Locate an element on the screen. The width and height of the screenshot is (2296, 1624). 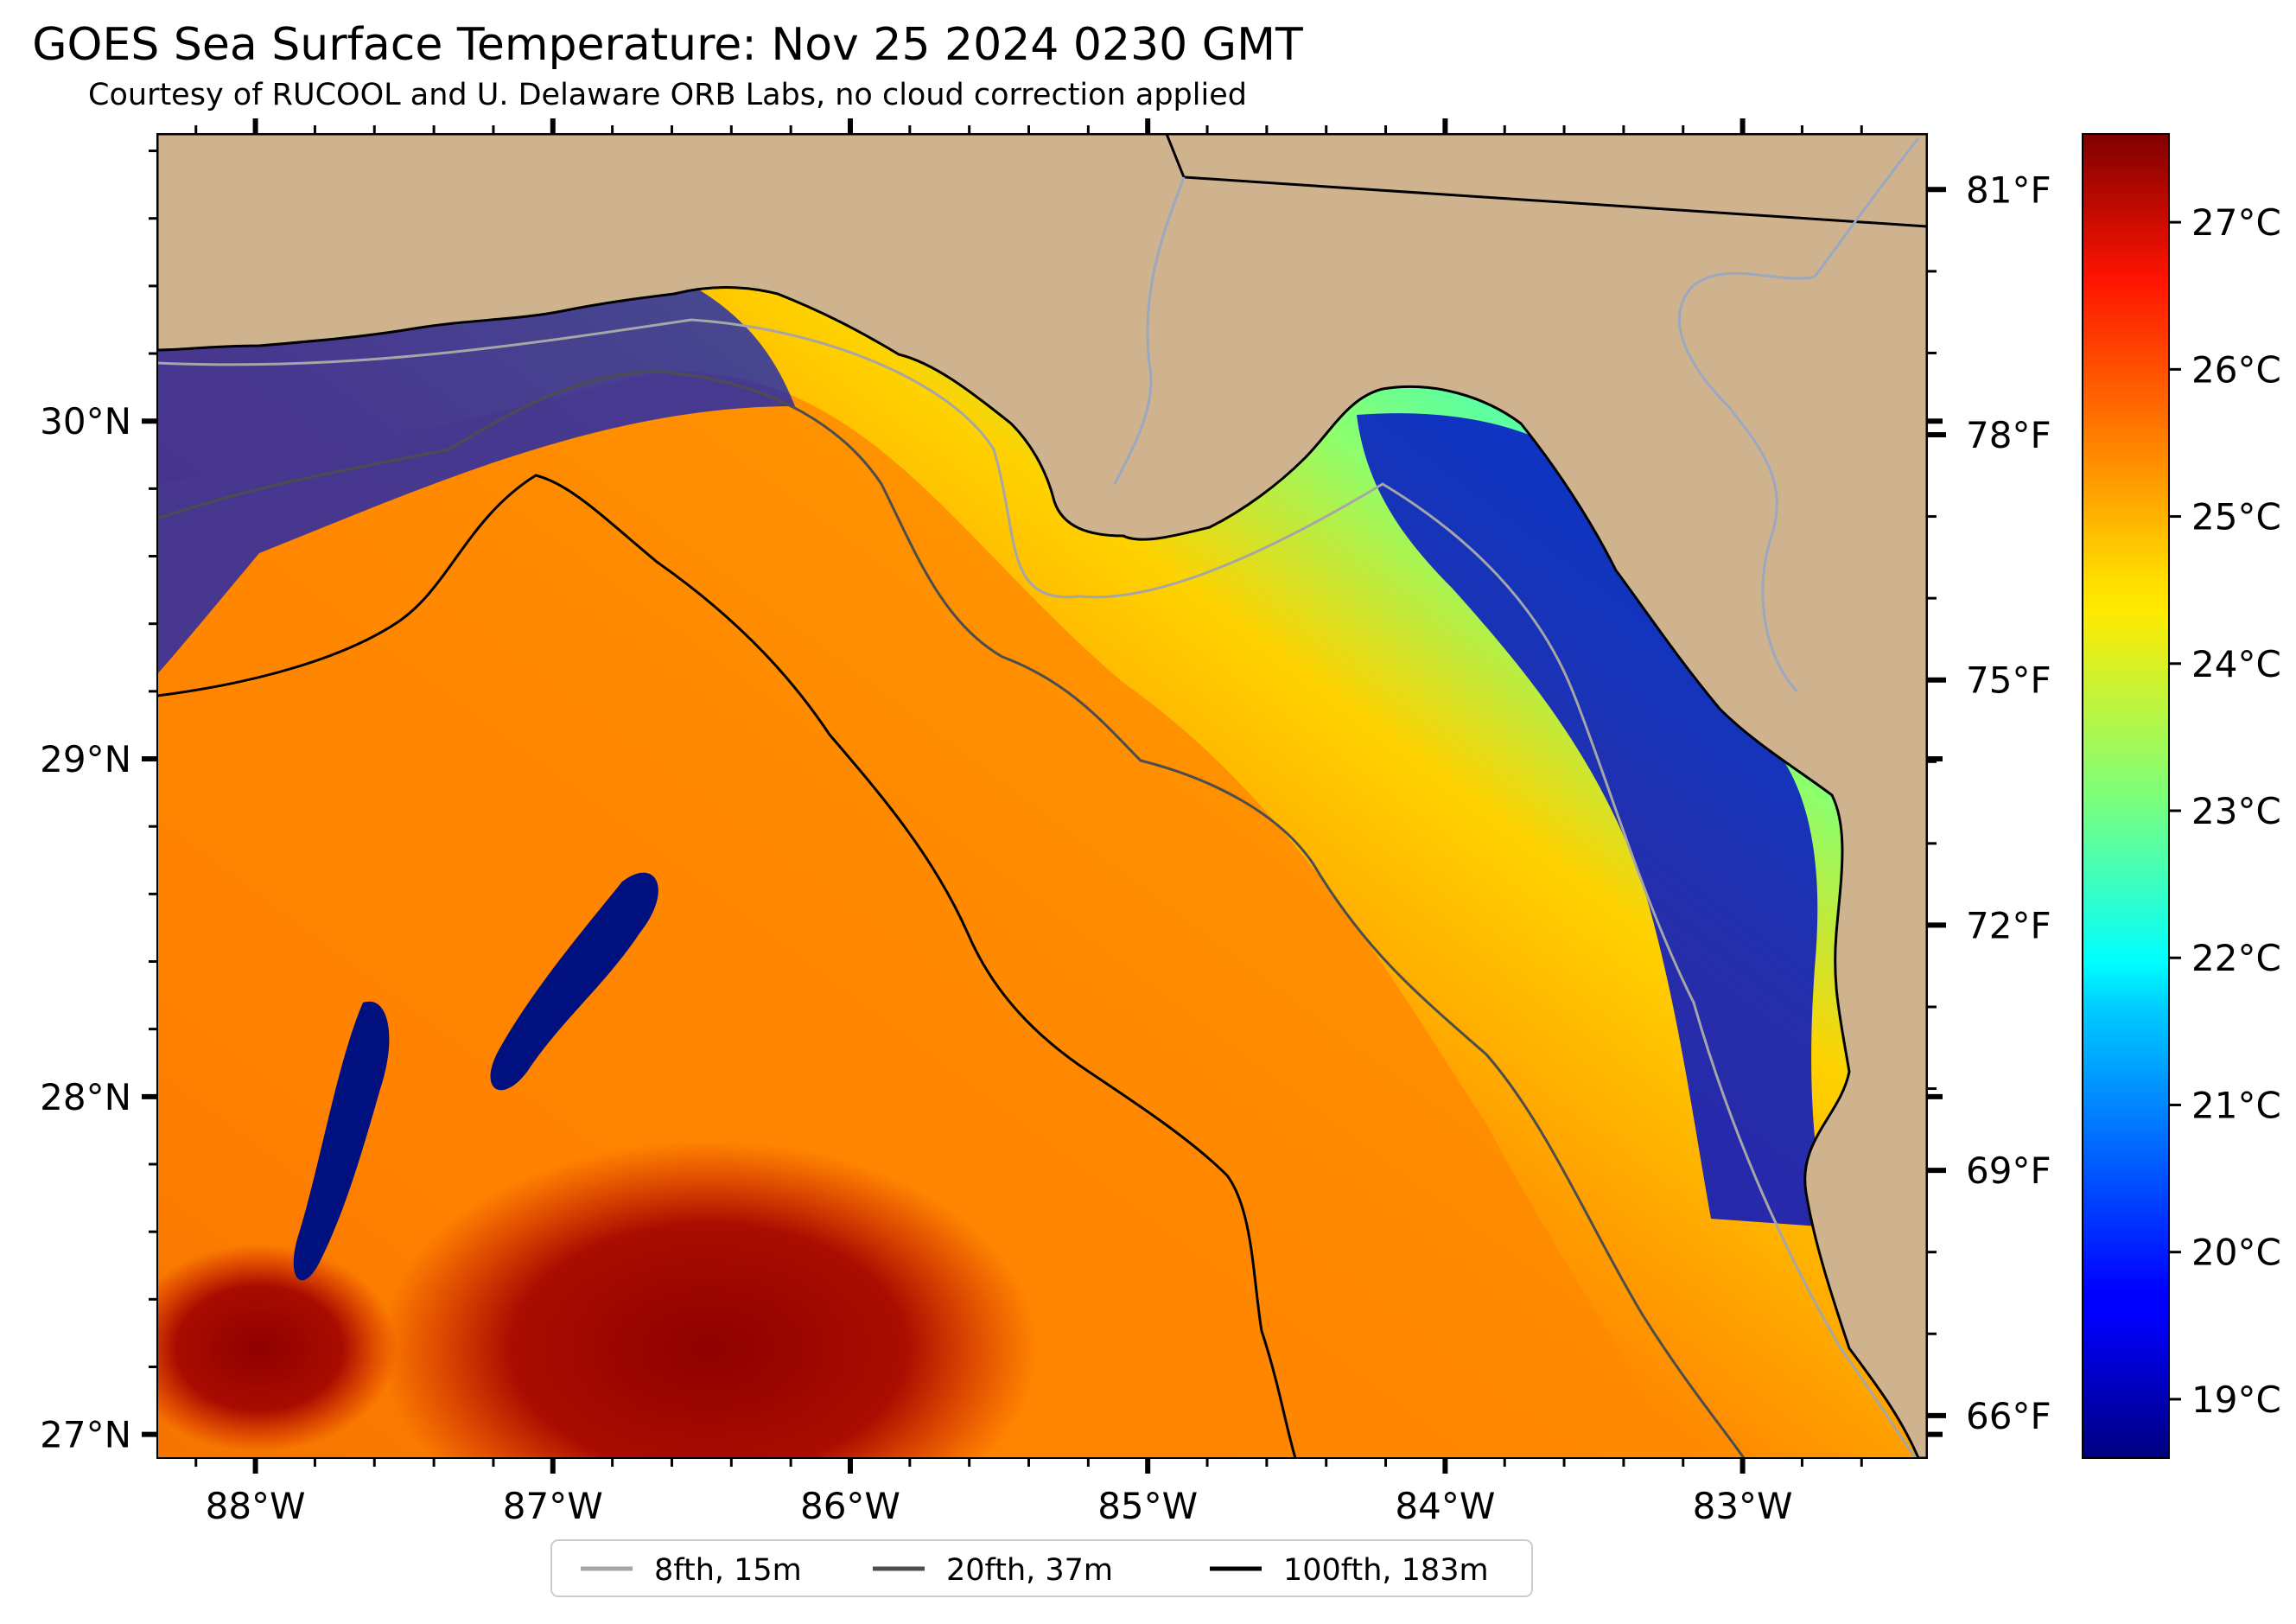
lat-tick-label: 29°N is located at coordinates (85, 759).